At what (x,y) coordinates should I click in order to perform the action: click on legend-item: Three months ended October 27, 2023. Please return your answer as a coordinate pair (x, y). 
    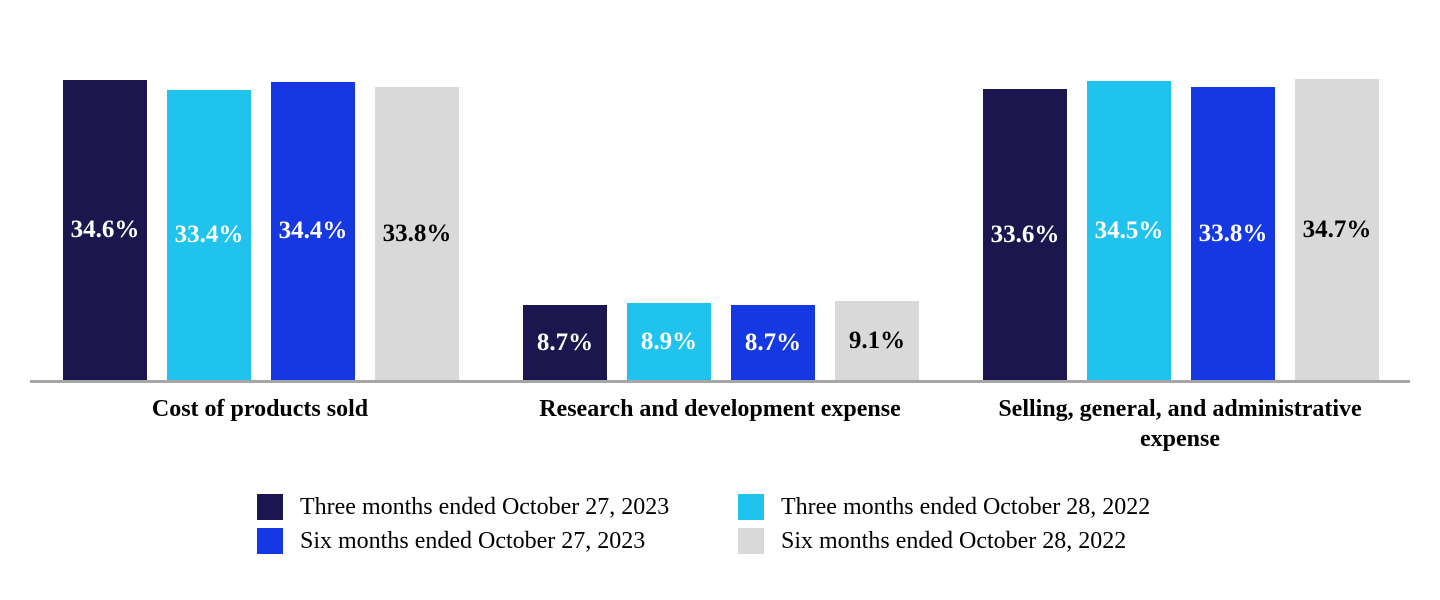
    Looking at the image, I should click on (497, 507).